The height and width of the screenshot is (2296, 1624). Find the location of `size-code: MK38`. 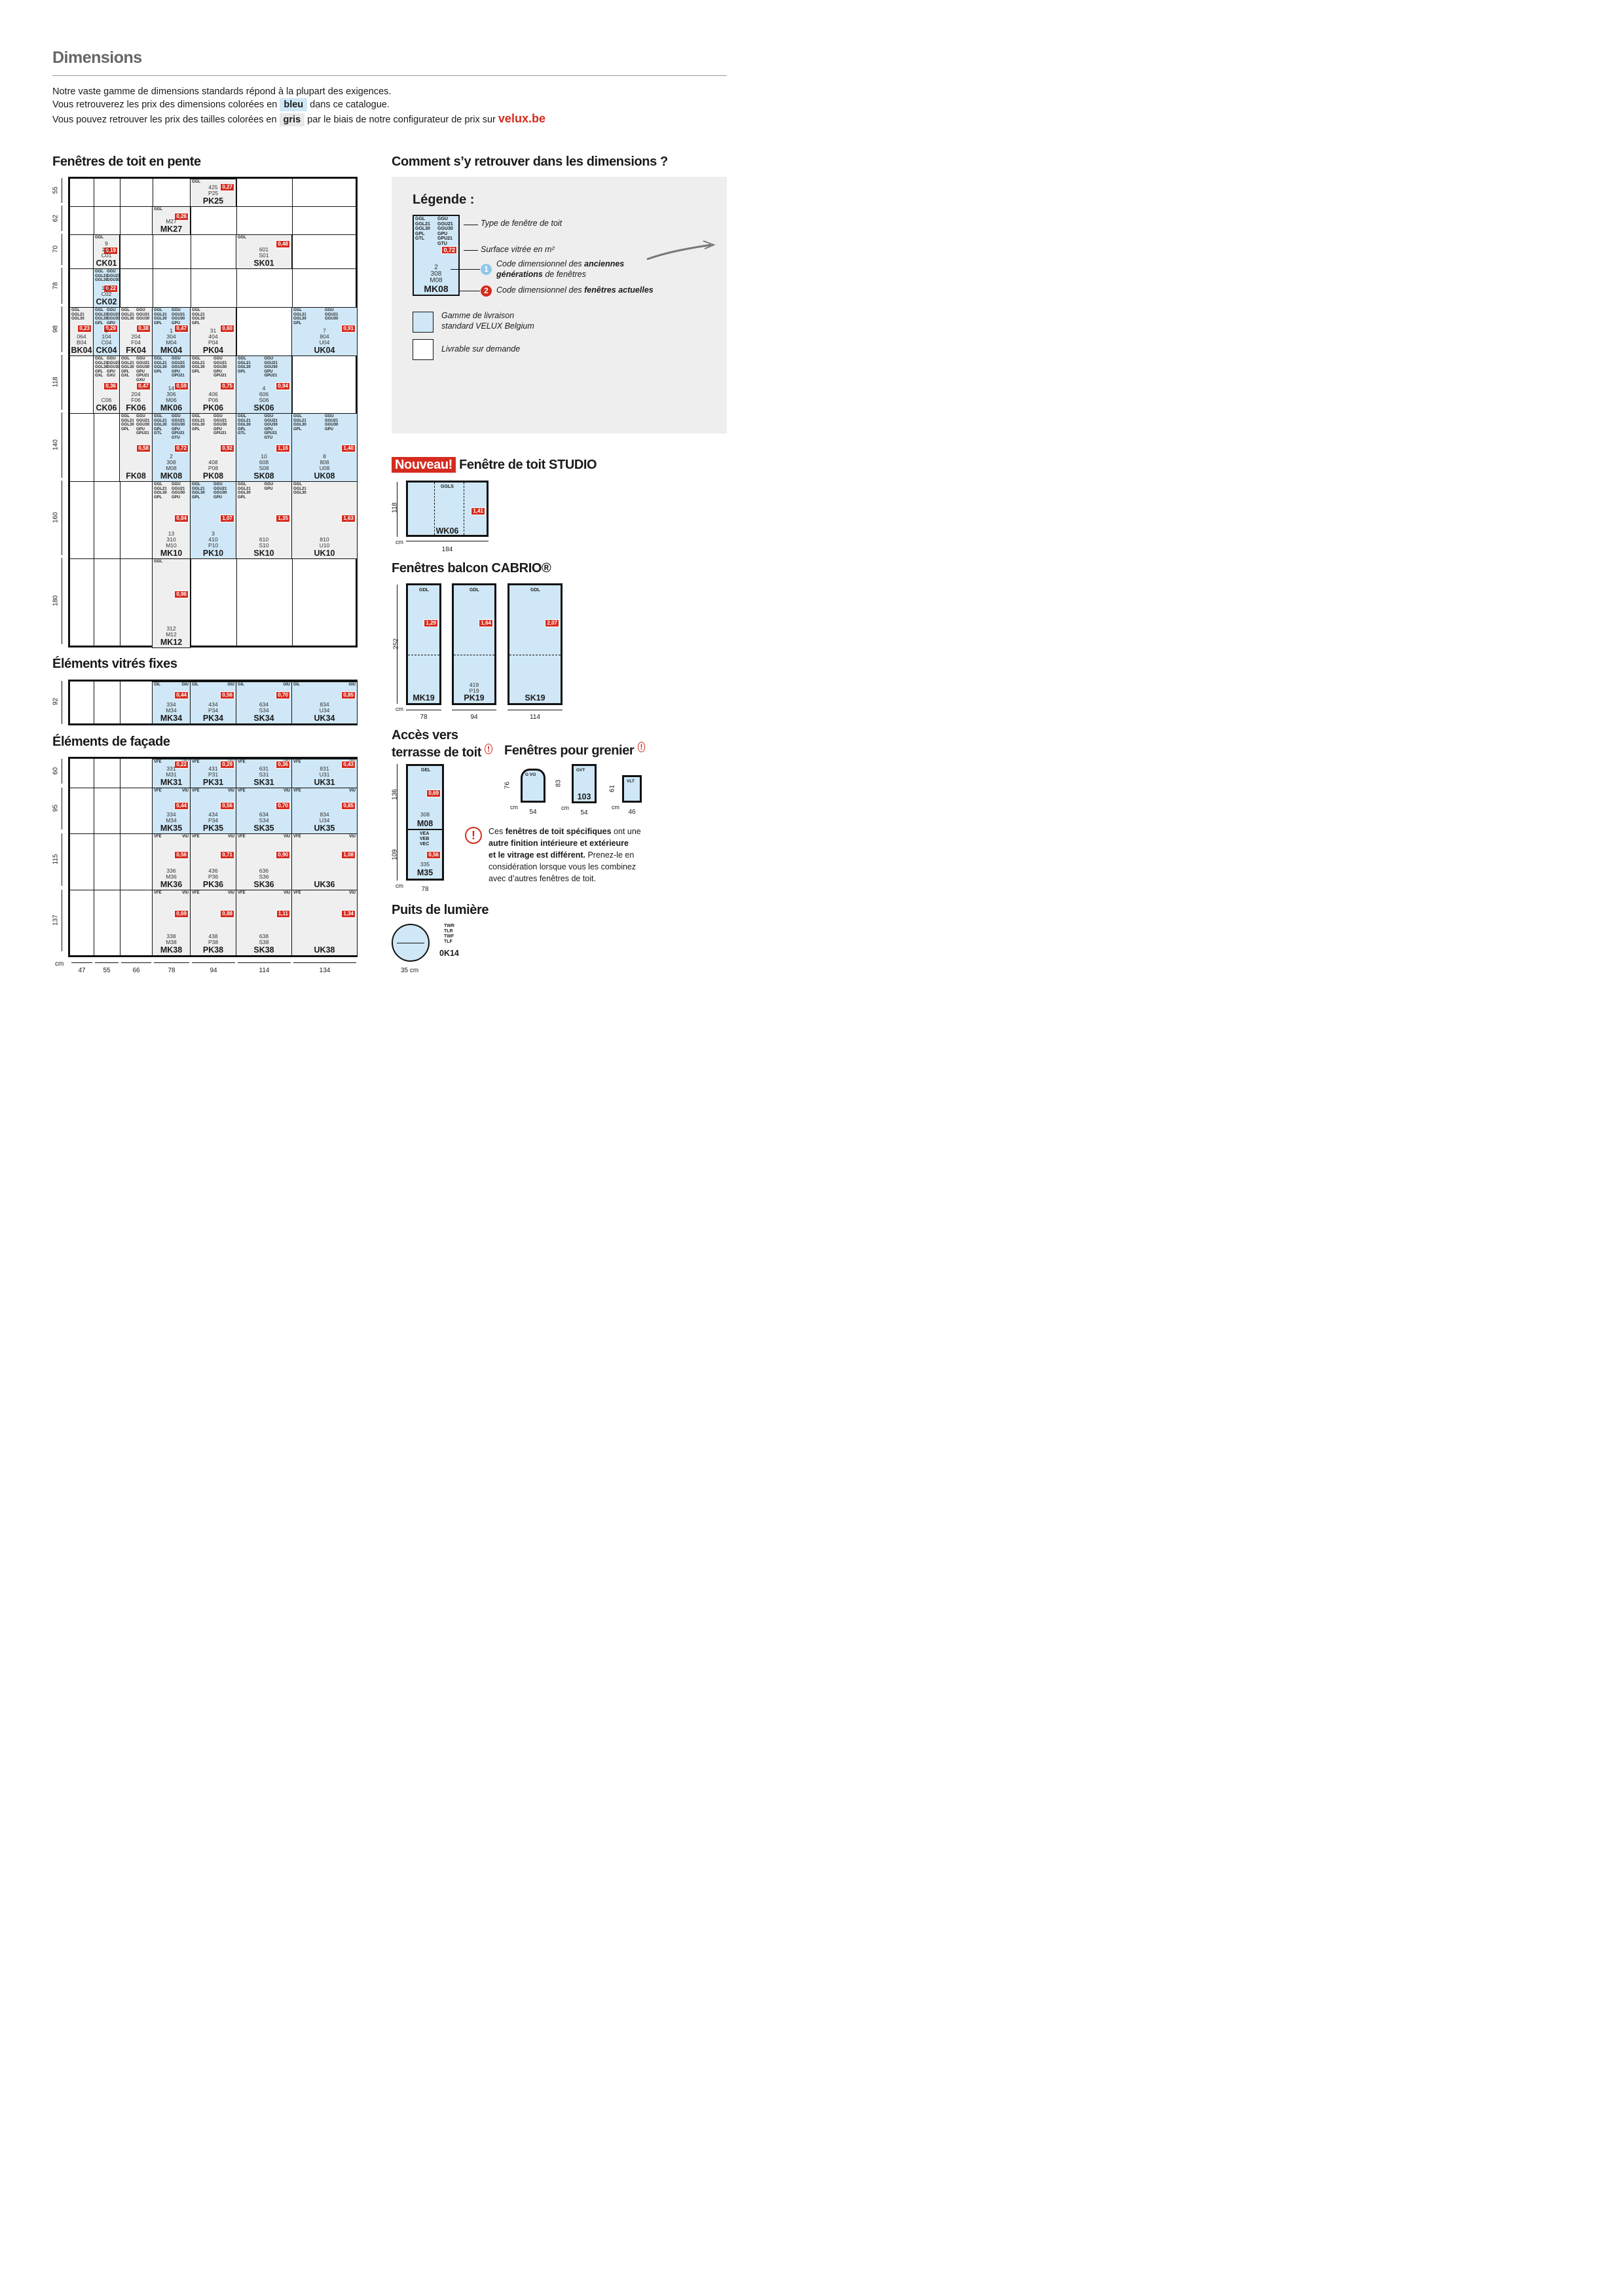

size-code: MK38 is located at coordinates (171, 950).